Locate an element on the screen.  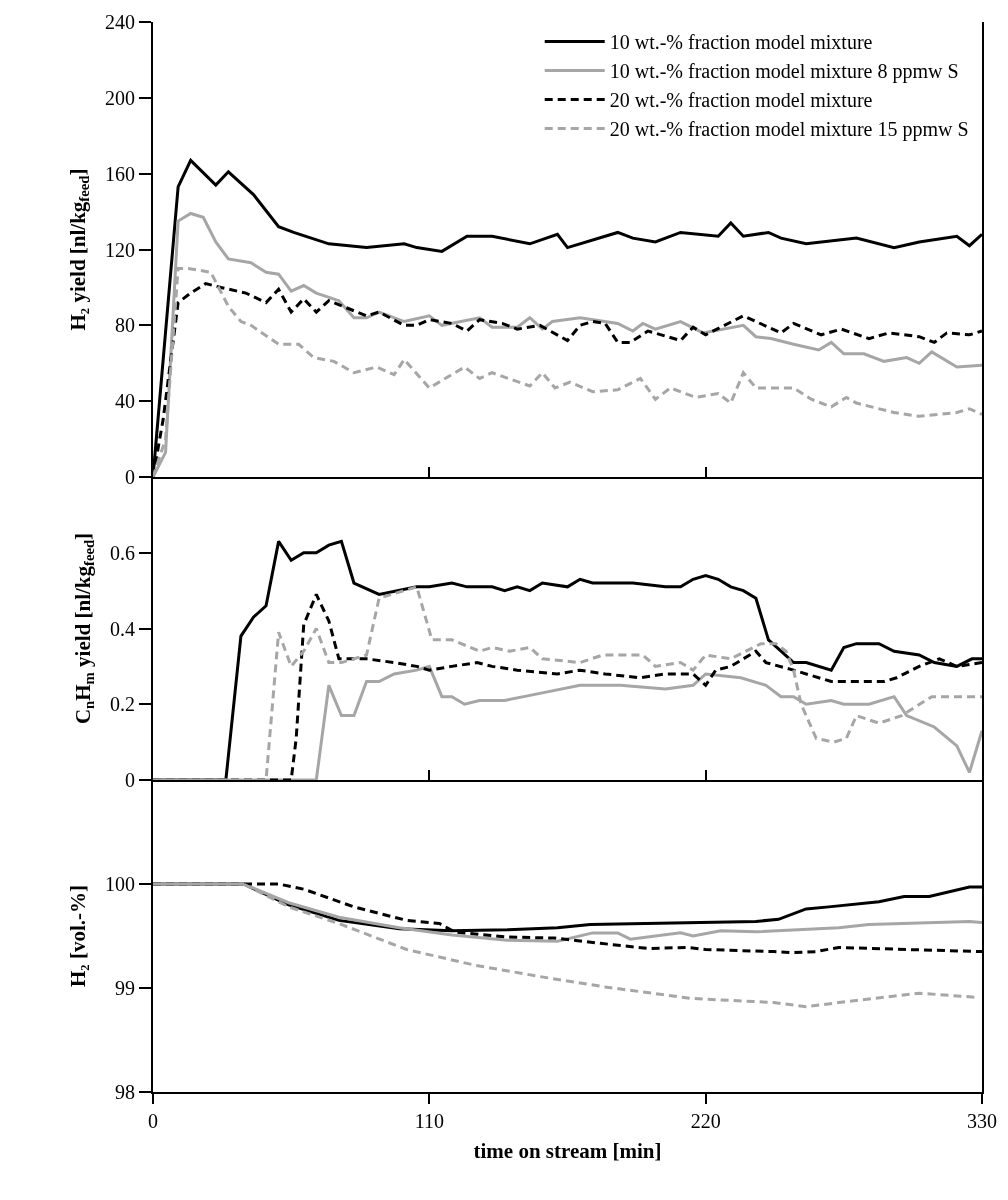
x-tick-label: 0 is located at coordinates (153, 1121).